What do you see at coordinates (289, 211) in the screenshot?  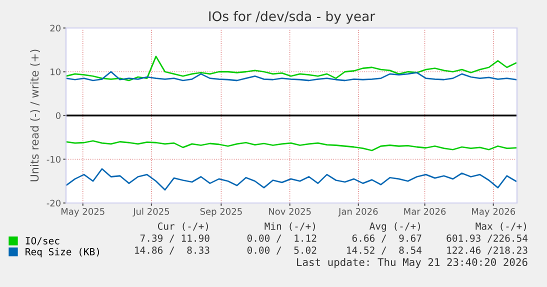 I see `x-tick-label: Nov 2025` at bounding box center [289, 211].